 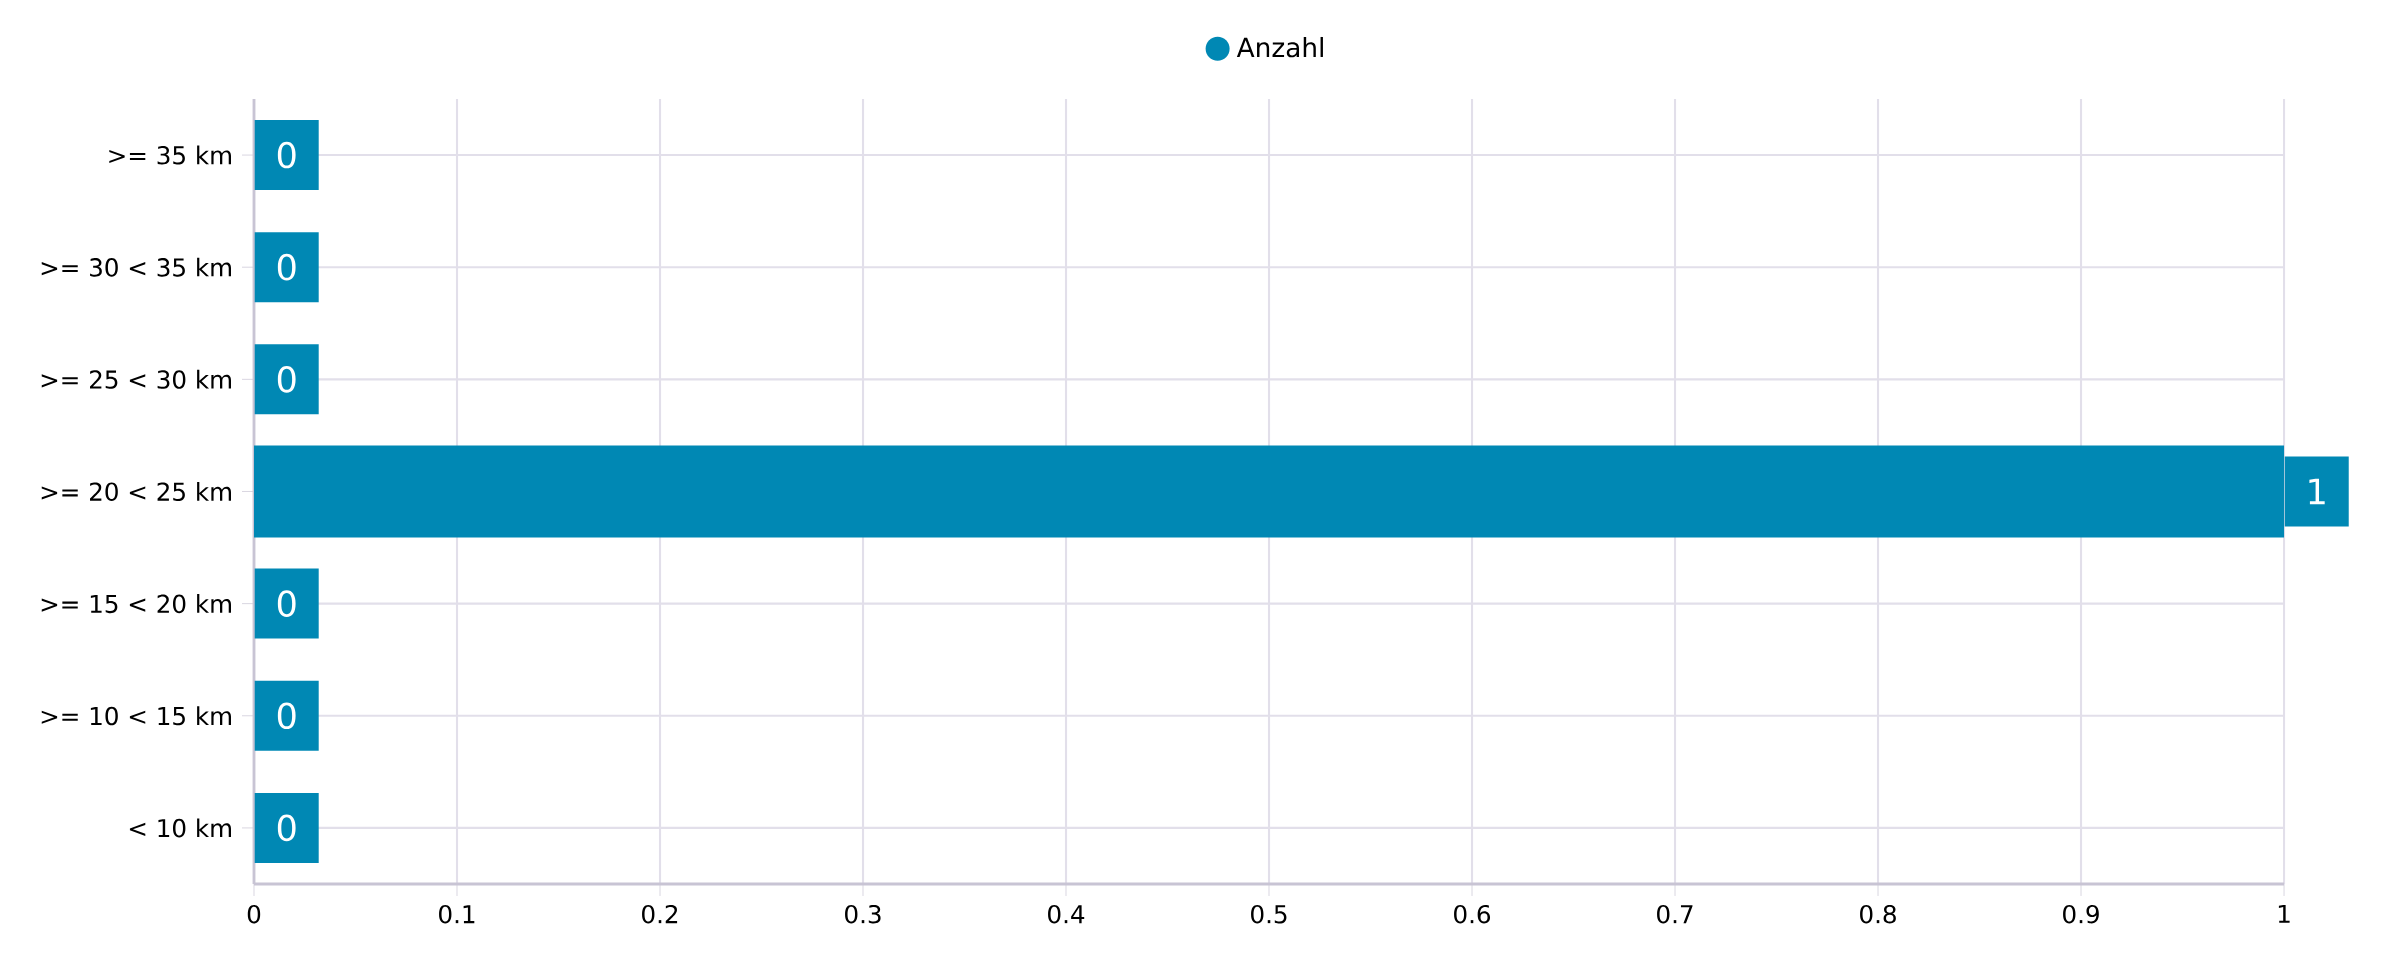 What do you see at coordinates (254, 914) in the screenshot?
I see `x-tick-label: 0` at bounding box center [254, 914].